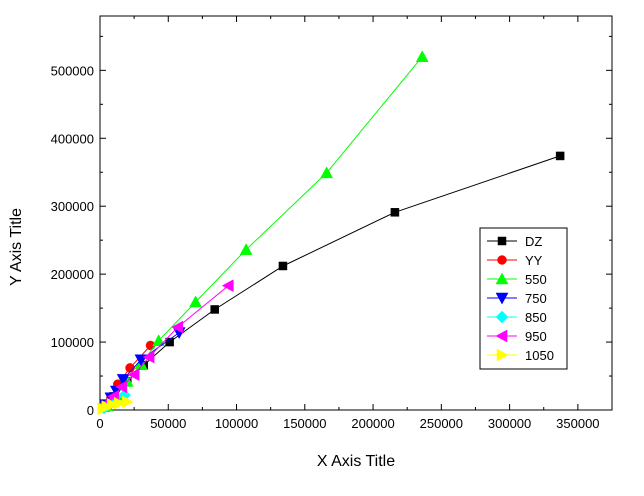 This screenshot has width=644, height=496. Describe the element at coordinates (99, 423) in the screenshot. I see `x-tick-label: 0` at that location.